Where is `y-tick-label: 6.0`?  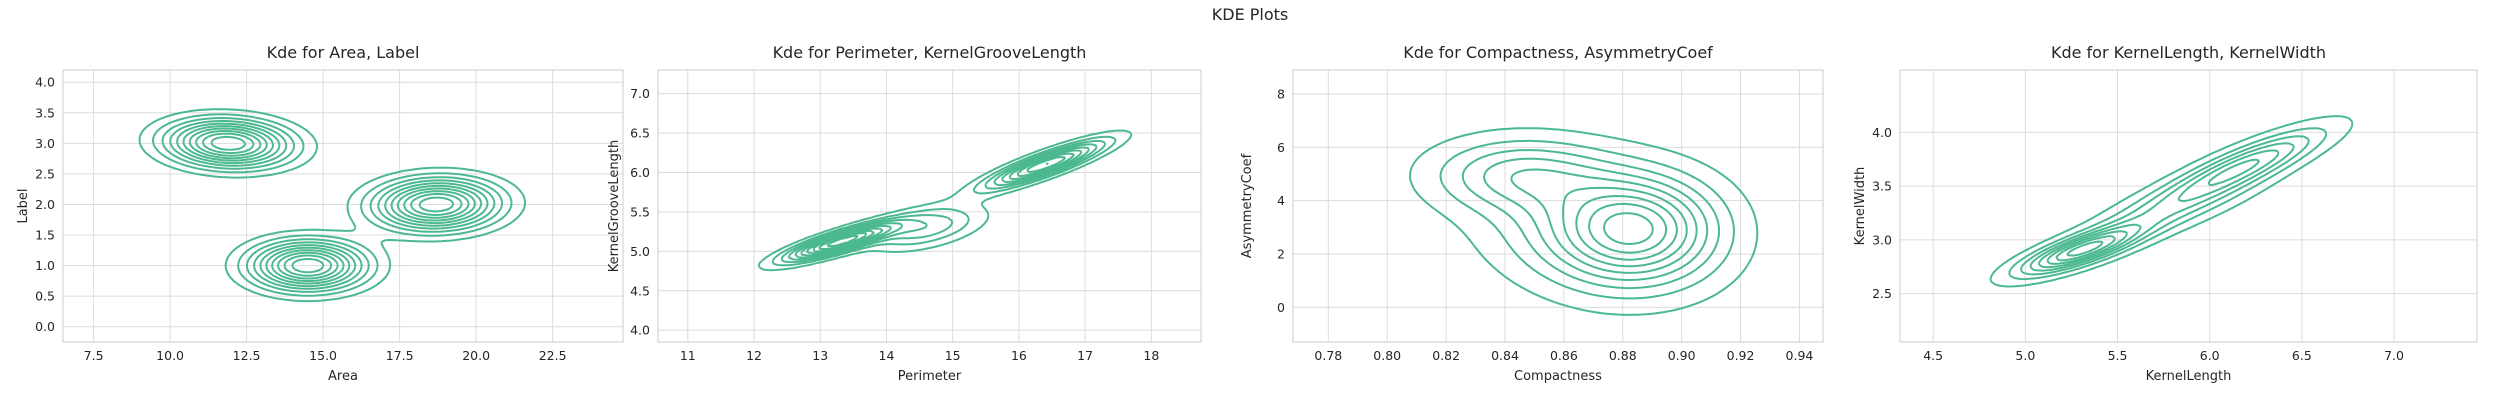
y-tick-label: 6.0 is located at coordinates (640, 172).